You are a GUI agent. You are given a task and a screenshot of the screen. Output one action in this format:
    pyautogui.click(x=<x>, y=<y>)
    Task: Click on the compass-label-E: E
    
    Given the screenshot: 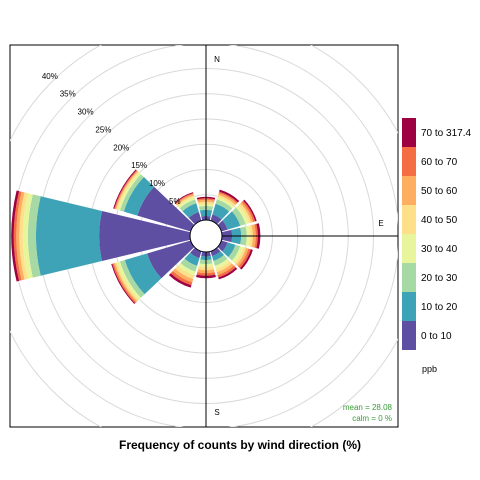 What is the action you would take?
    pyautogui.click(x=380, y=223)
    